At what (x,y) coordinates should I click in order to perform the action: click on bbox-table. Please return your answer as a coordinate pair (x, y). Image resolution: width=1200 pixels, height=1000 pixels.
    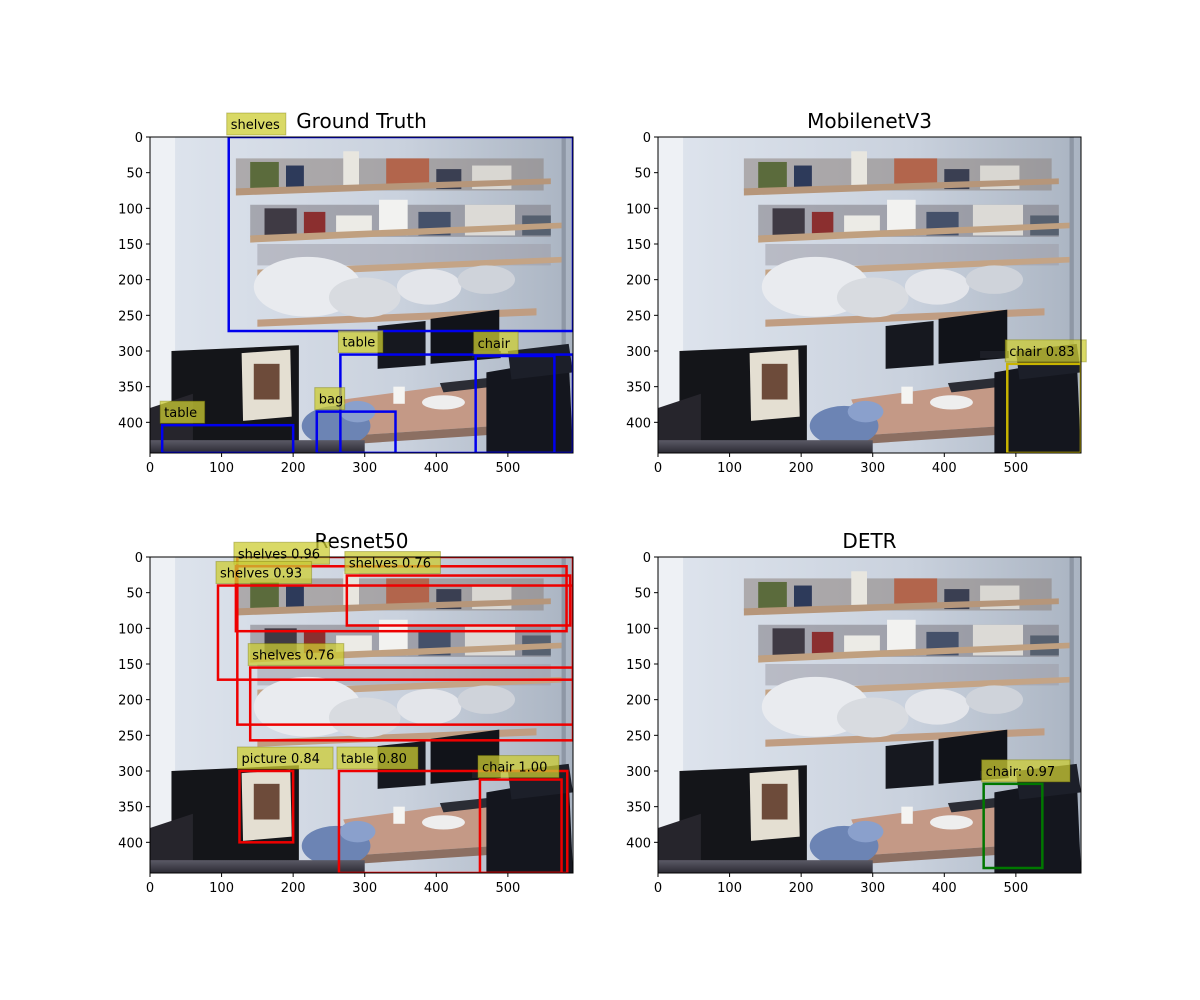
    Looking at the image, I should click on (453, 821).